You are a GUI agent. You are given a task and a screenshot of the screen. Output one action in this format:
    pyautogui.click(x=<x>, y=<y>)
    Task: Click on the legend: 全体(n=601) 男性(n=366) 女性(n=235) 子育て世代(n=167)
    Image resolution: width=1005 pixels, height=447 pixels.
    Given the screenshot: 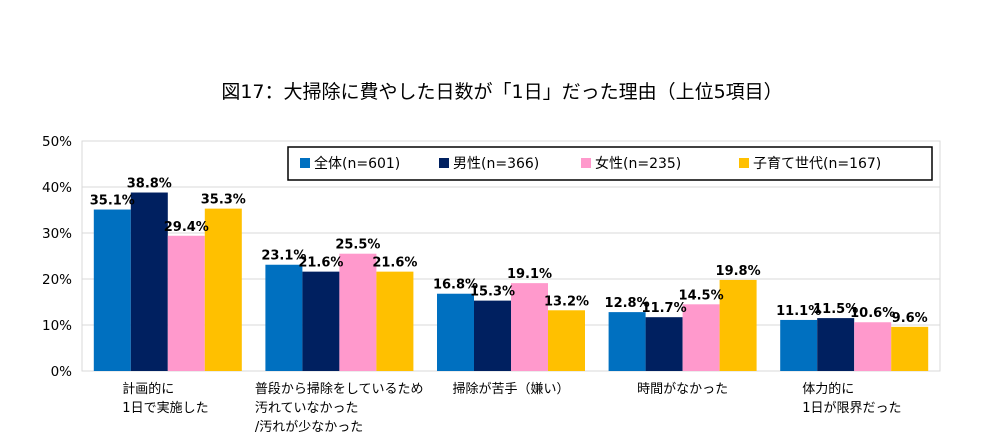 What is the action you would take?
    pyautogui.click(x=610, y=163)
    